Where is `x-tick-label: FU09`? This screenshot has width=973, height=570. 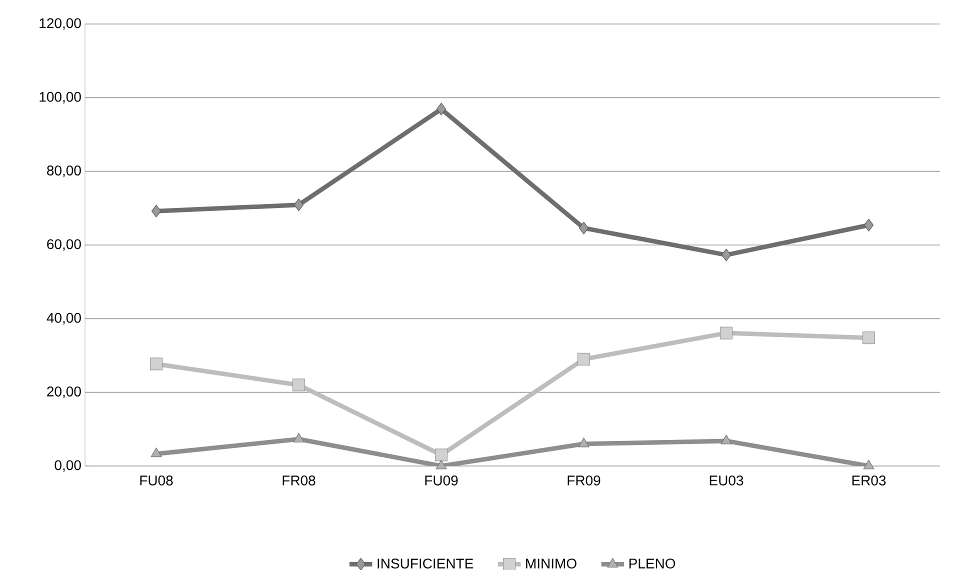 x-tick-label: FU09 is located at coordinates (441, 481).